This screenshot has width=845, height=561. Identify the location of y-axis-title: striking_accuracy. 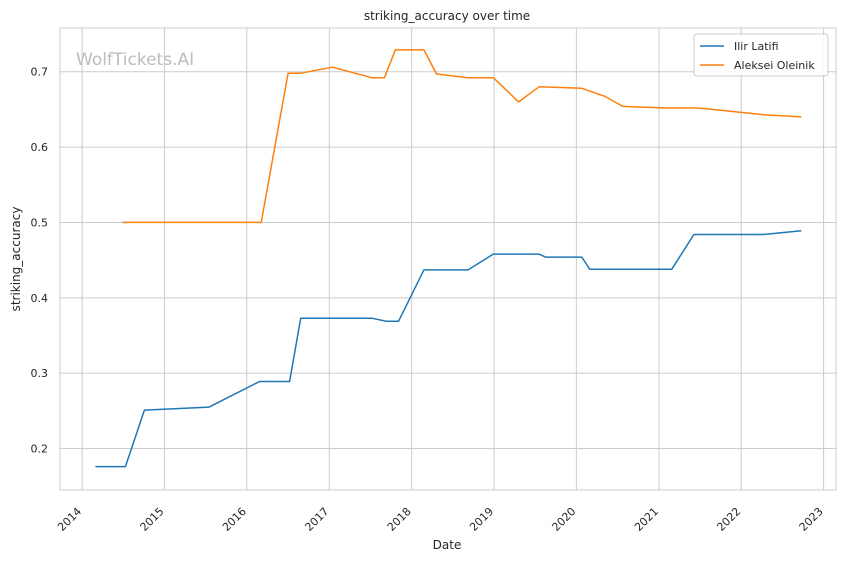
(16, 259).